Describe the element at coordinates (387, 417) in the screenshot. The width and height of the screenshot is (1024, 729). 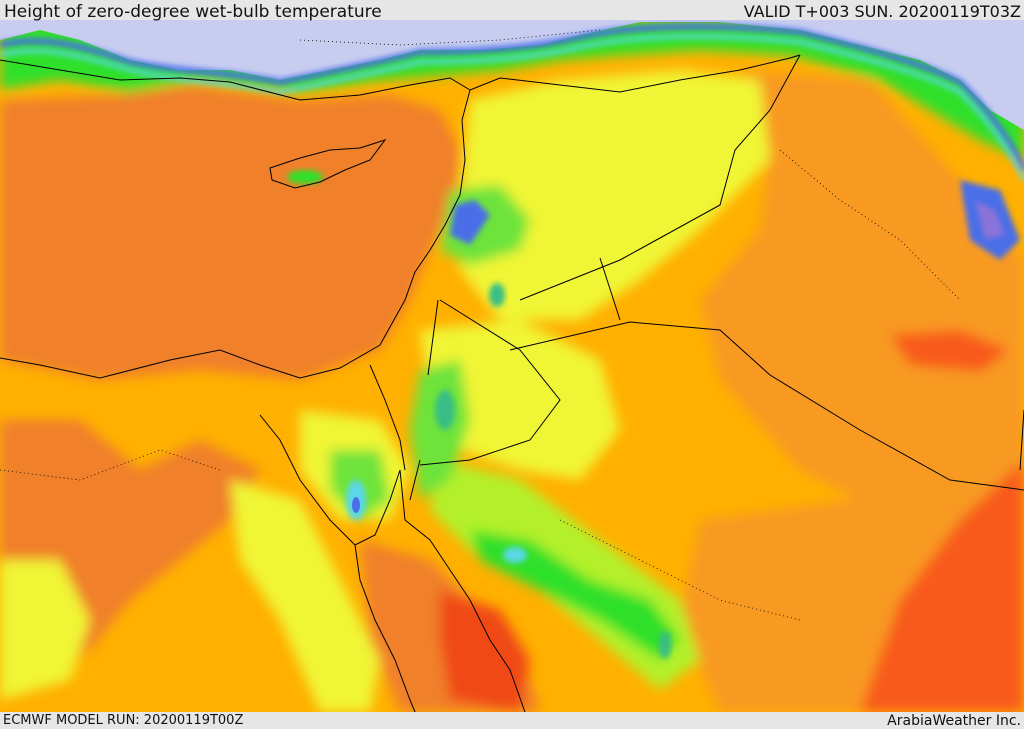
I see `egypt-israel-border` at that location.